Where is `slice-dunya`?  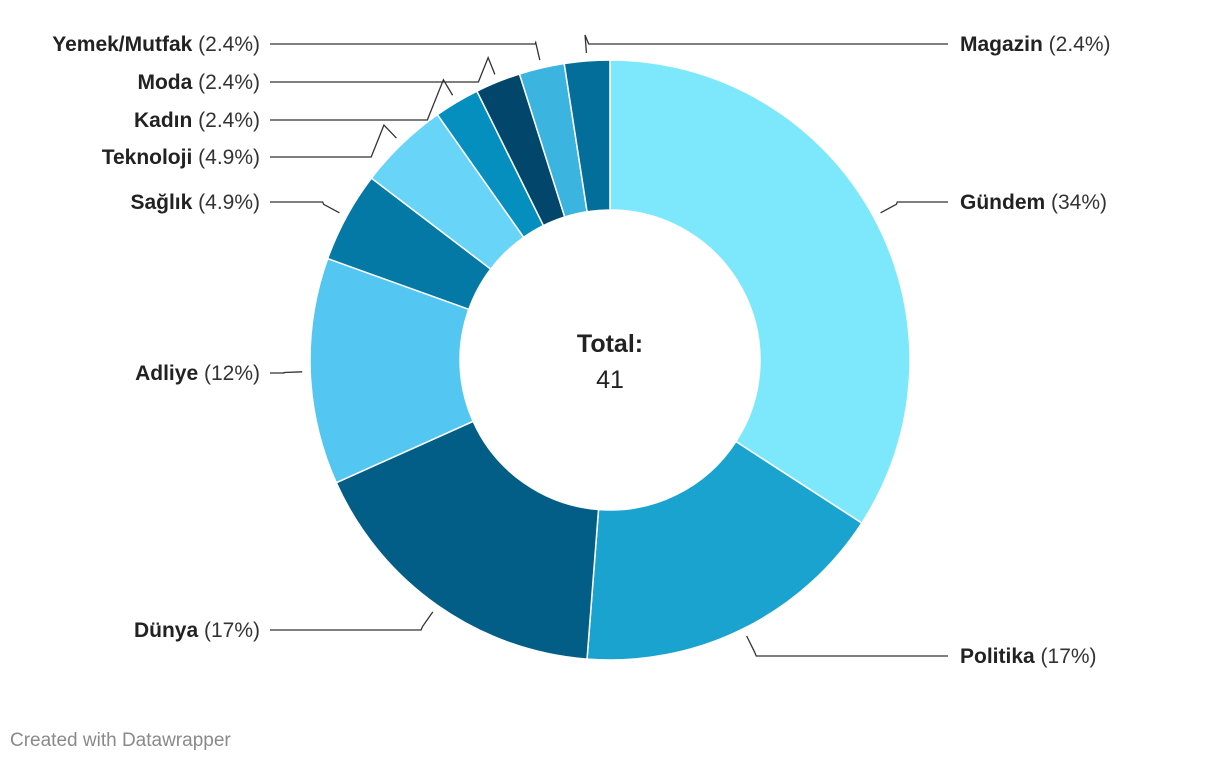
slice-dunya is located at coordinates (467, 540).